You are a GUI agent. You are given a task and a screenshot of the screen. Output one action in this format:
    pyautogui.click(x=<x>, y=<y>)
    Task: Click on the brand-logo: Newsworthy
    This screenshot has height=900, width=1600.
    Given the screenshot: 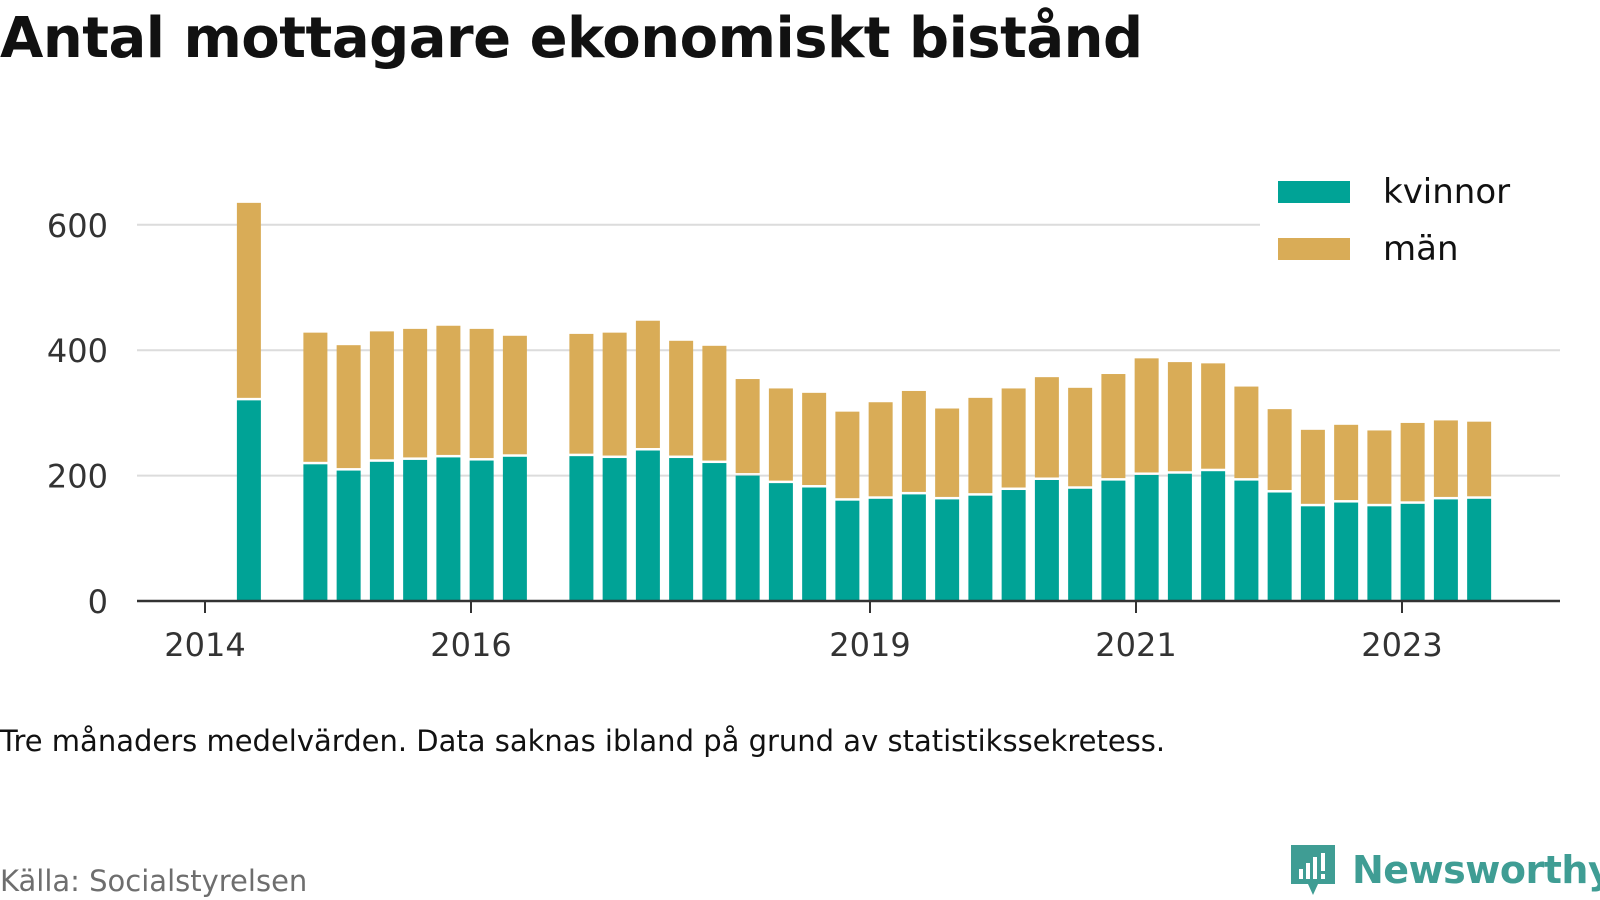 What is the action you would take?
    pyautogui.click(x=1444, y=870)
    